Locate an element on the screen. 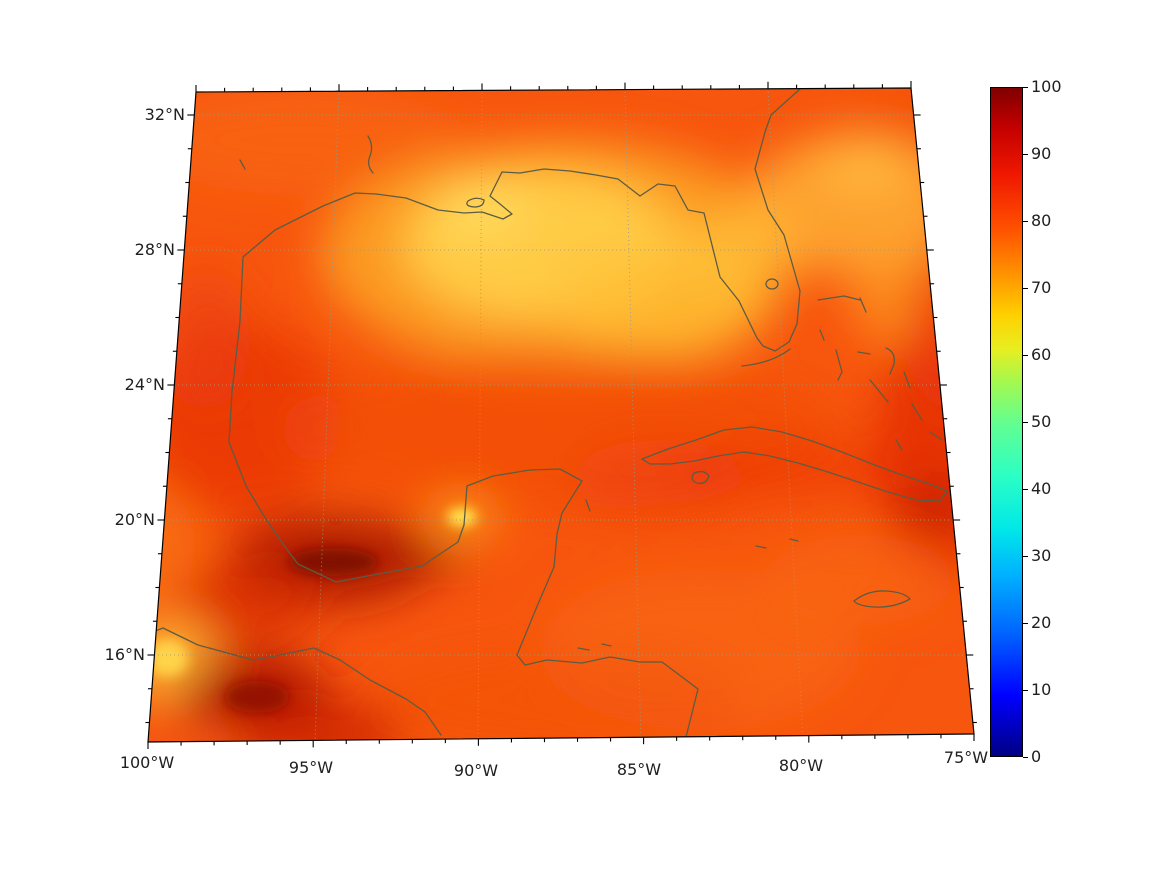  colorbar-tick-label: 20 is located at coordinates (1041, 622).